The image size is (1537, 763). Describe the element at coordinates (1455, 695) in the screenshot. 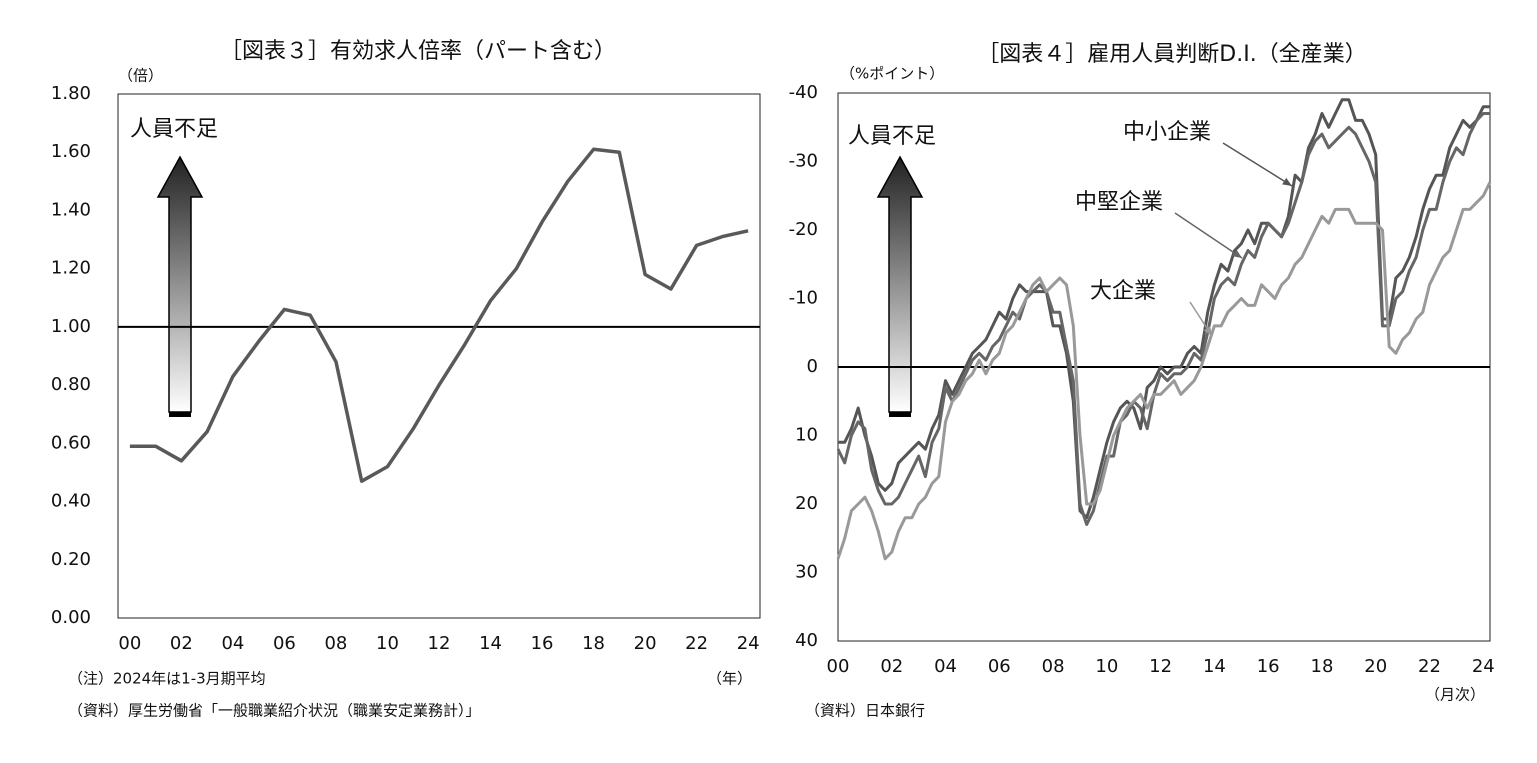

I see `x-unit: （月次）` at that location.